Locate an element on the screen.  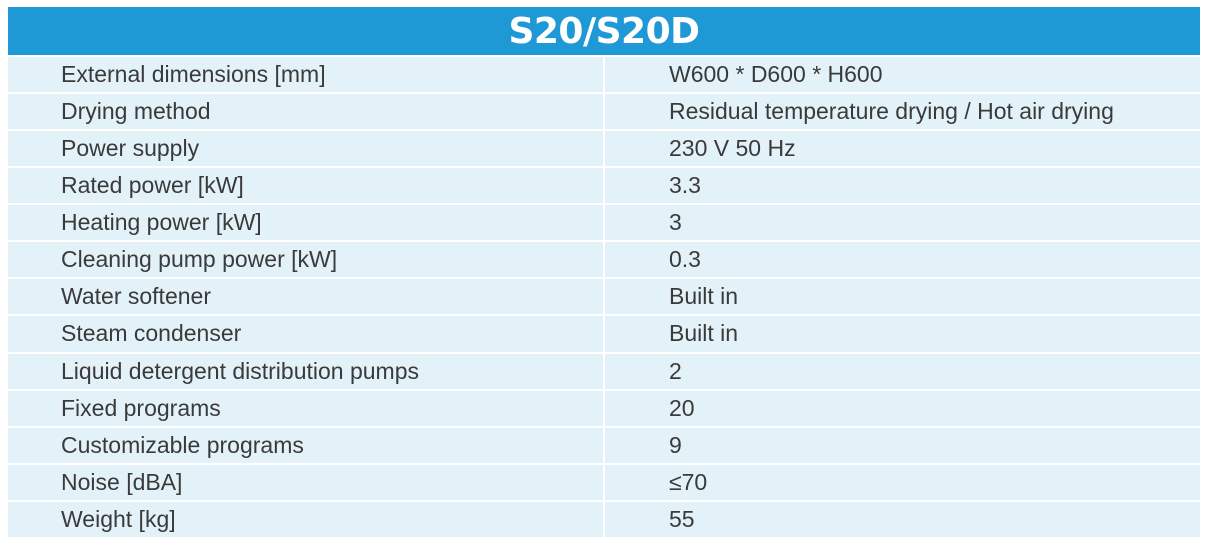
spec-label: Power supply is located at coordinates (306, 148).